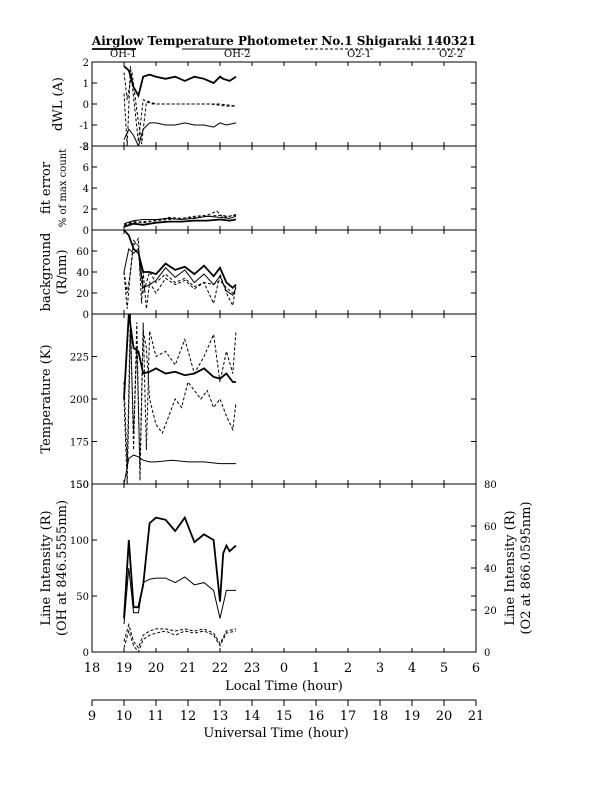  What do you see at coordinates (444, 668) in the screenshot?
I see `local-time-tick-label: 5` at bounding box center [444, 668].